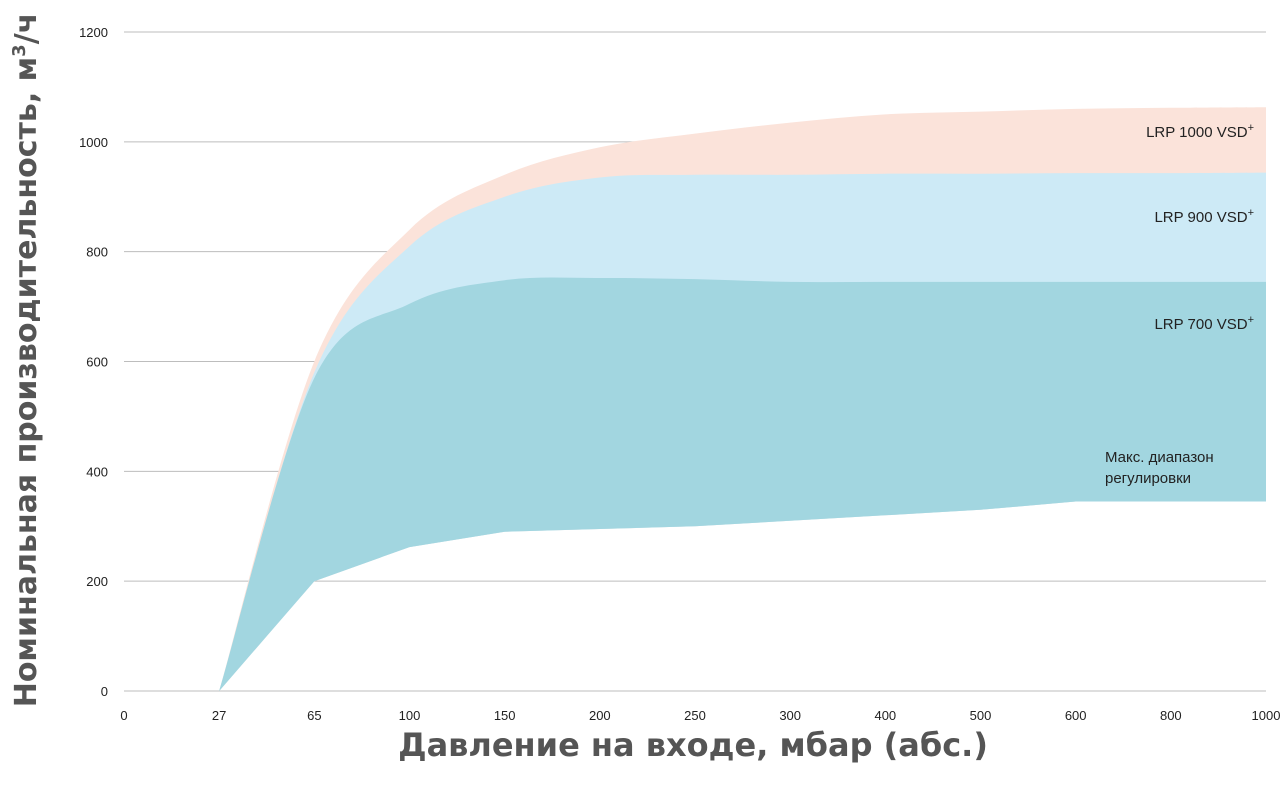 The image size is (1283, 785). What do you see at coordinates (790, 715) in the screenshot?
I see `x-tick-label: 300` at bounding box center [790, 715].